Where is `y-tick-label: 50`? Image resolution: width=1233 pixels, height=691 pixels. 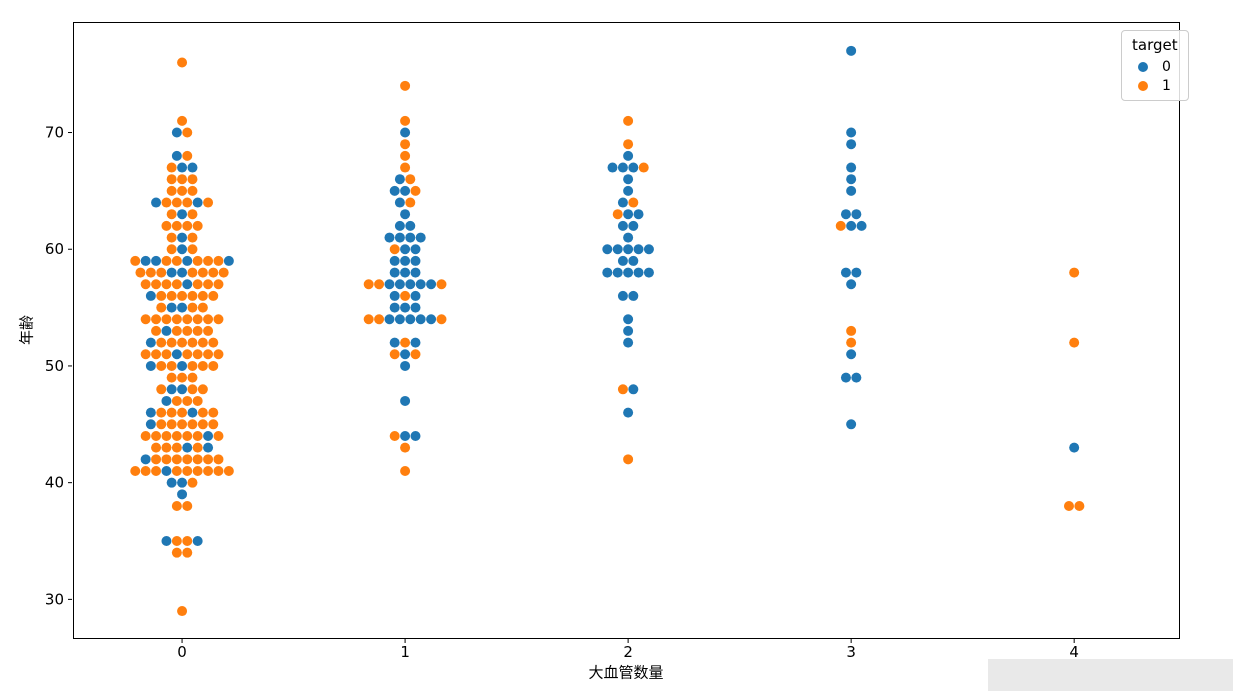 y-tick-label: 50 is located at coordinates (54, 366).